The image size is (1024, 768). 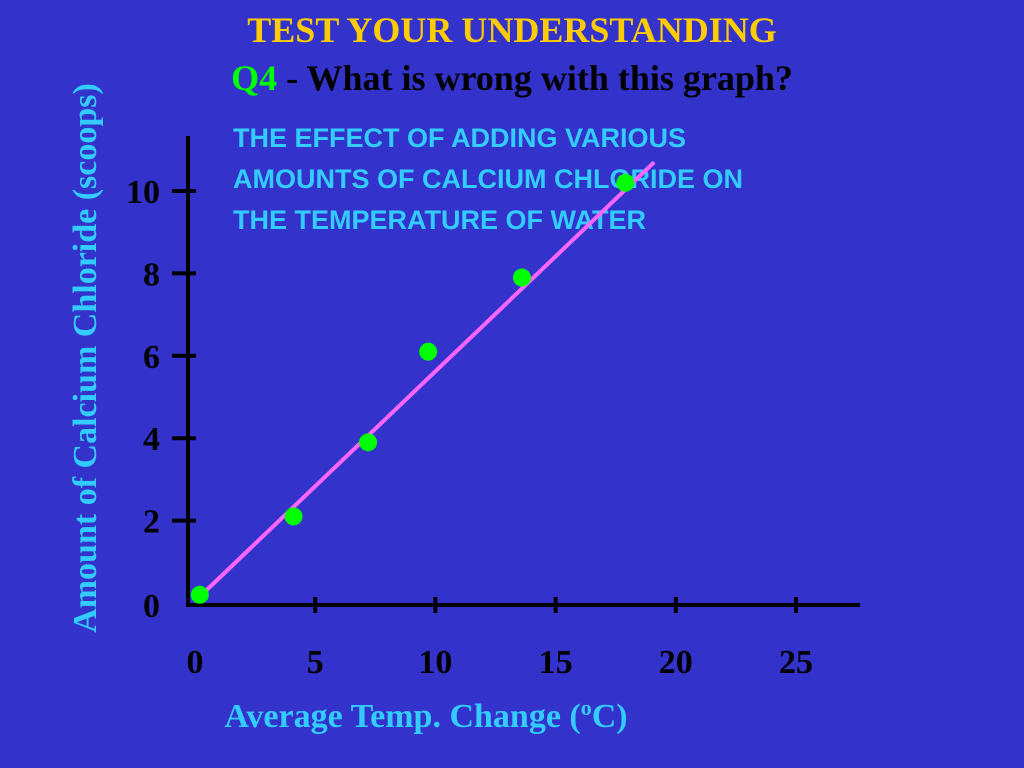 I want to click on x-tick-label: 5, so click(x=315, y=662).